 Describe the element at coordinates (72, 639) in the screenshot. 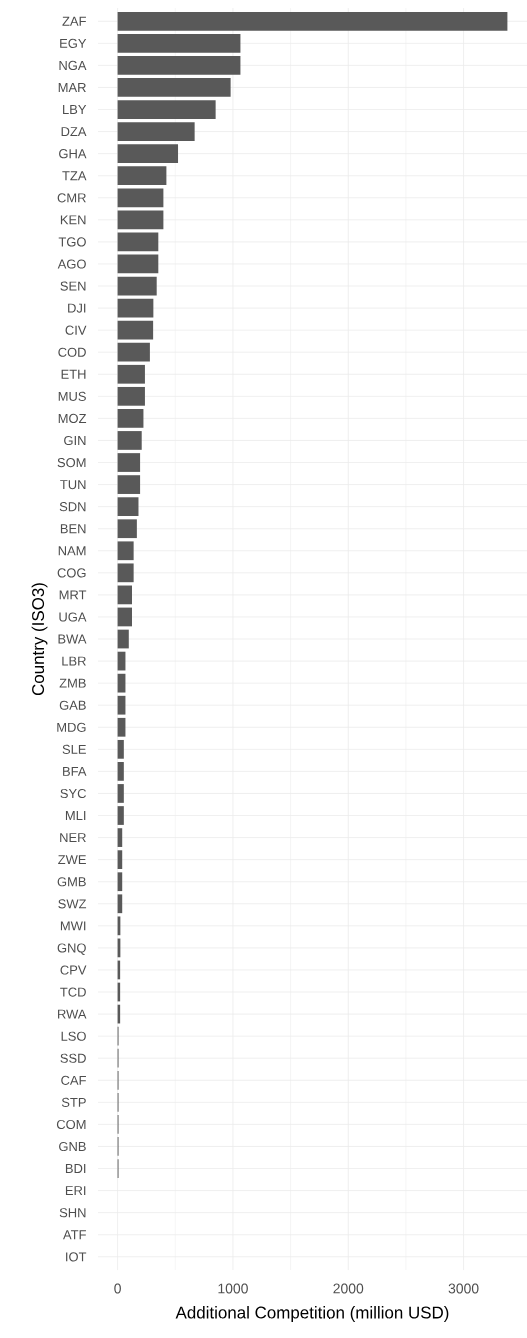

I see `y-tick-label: BWA` at that location.